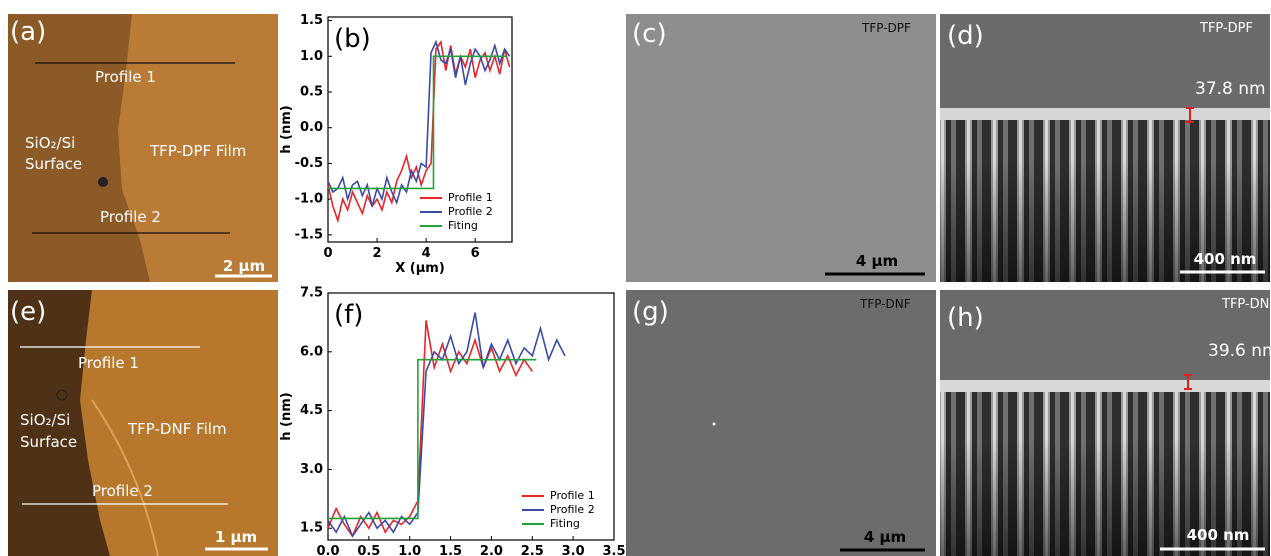 The width and height of the screenshot is (1271, 556). Describe the element at coordinates (309, 163) in the screenshot. I see `y-tick-label: -0.5` at that location.